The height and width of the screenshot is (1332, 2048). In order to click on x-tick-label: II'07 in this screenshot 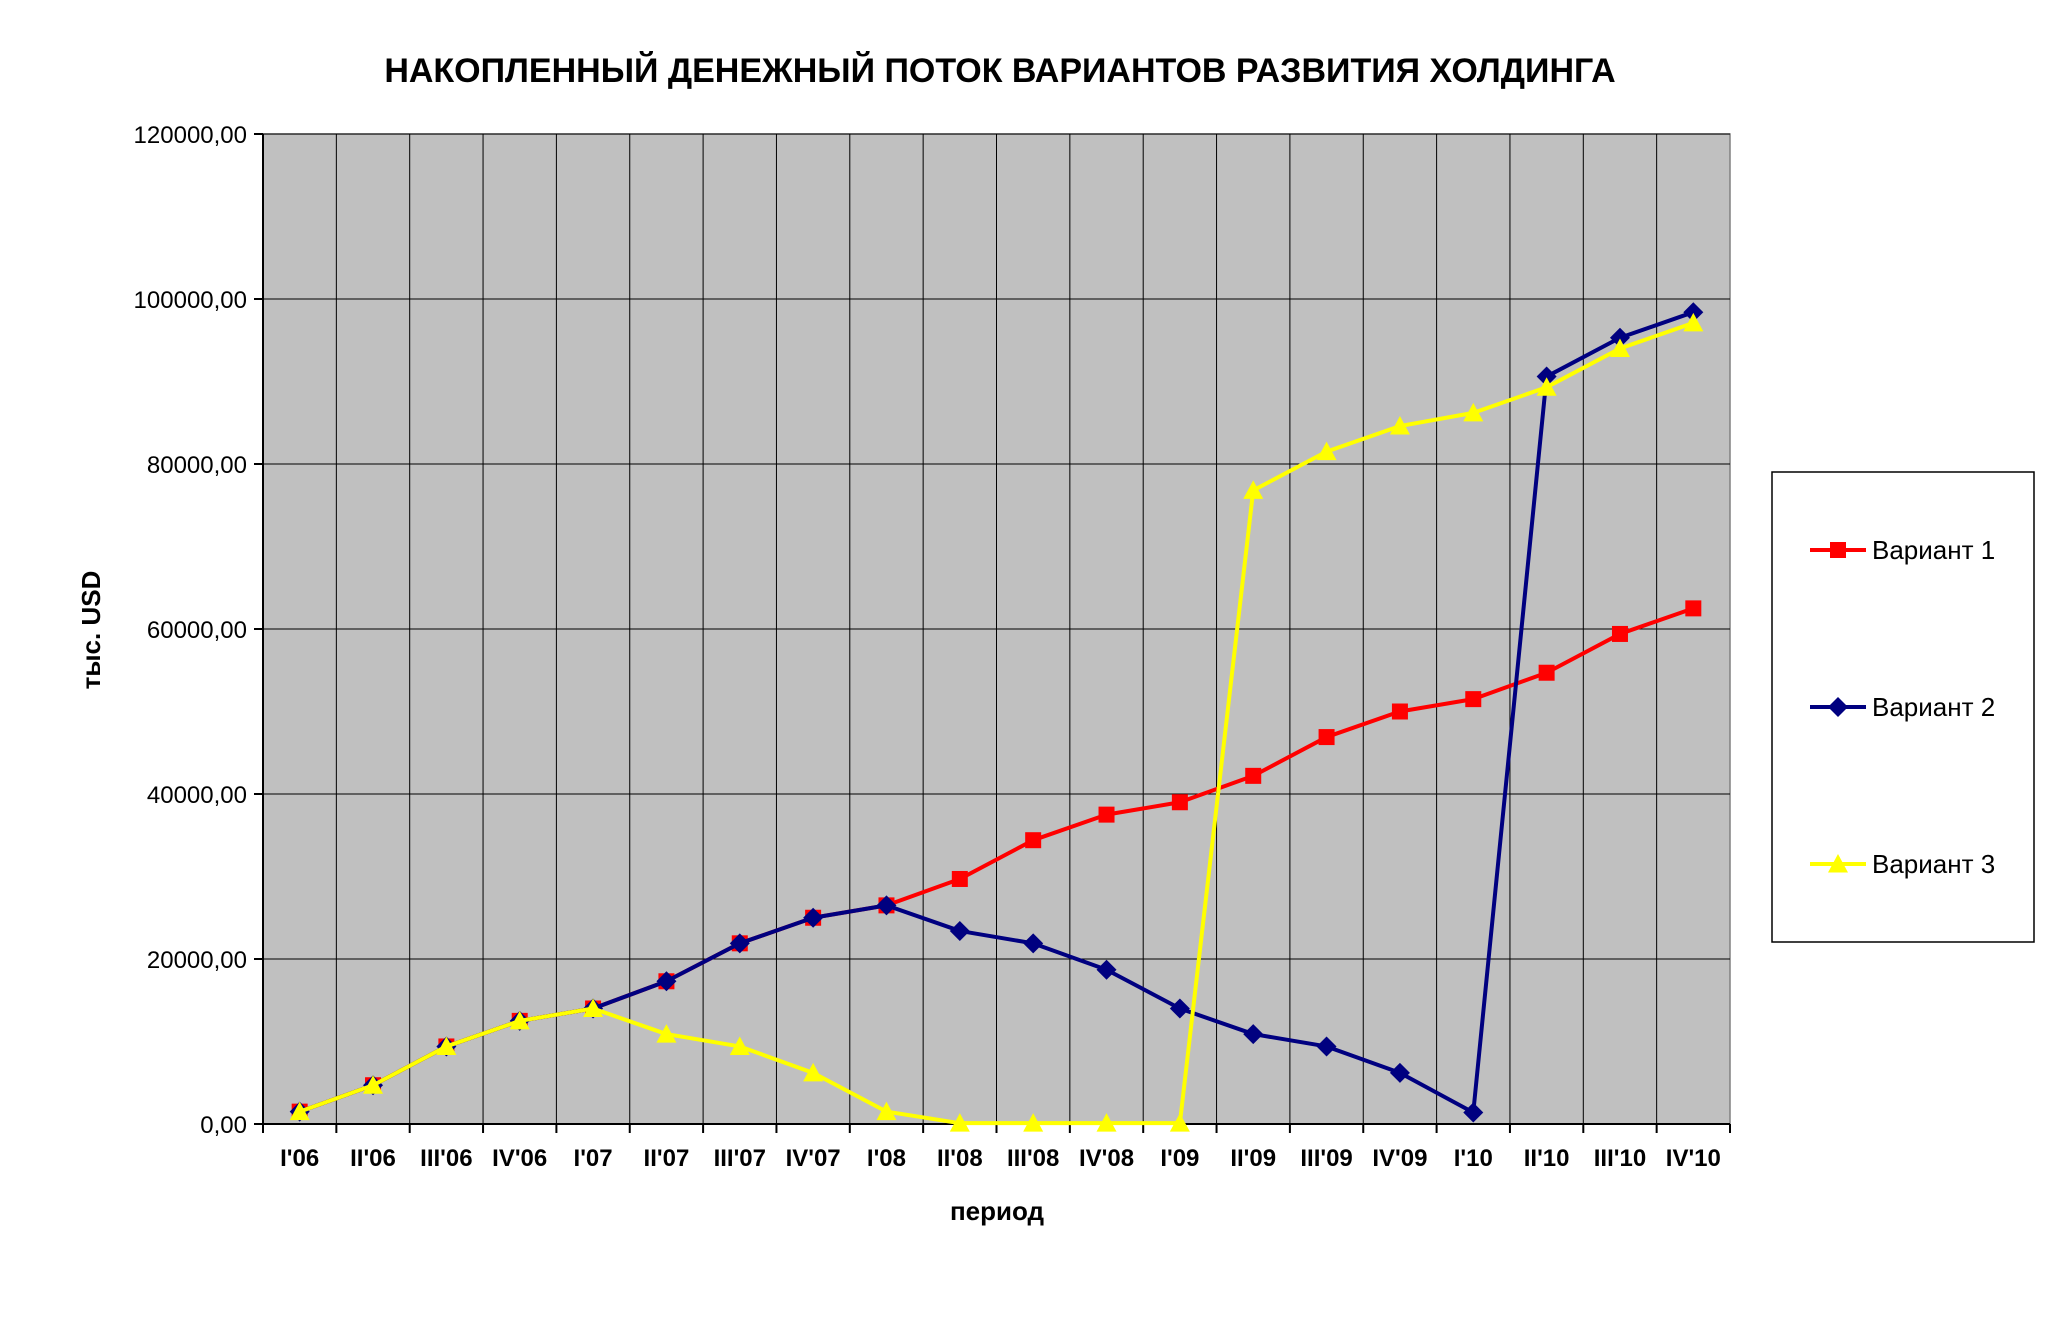, I will do `click(667, 1158)`.